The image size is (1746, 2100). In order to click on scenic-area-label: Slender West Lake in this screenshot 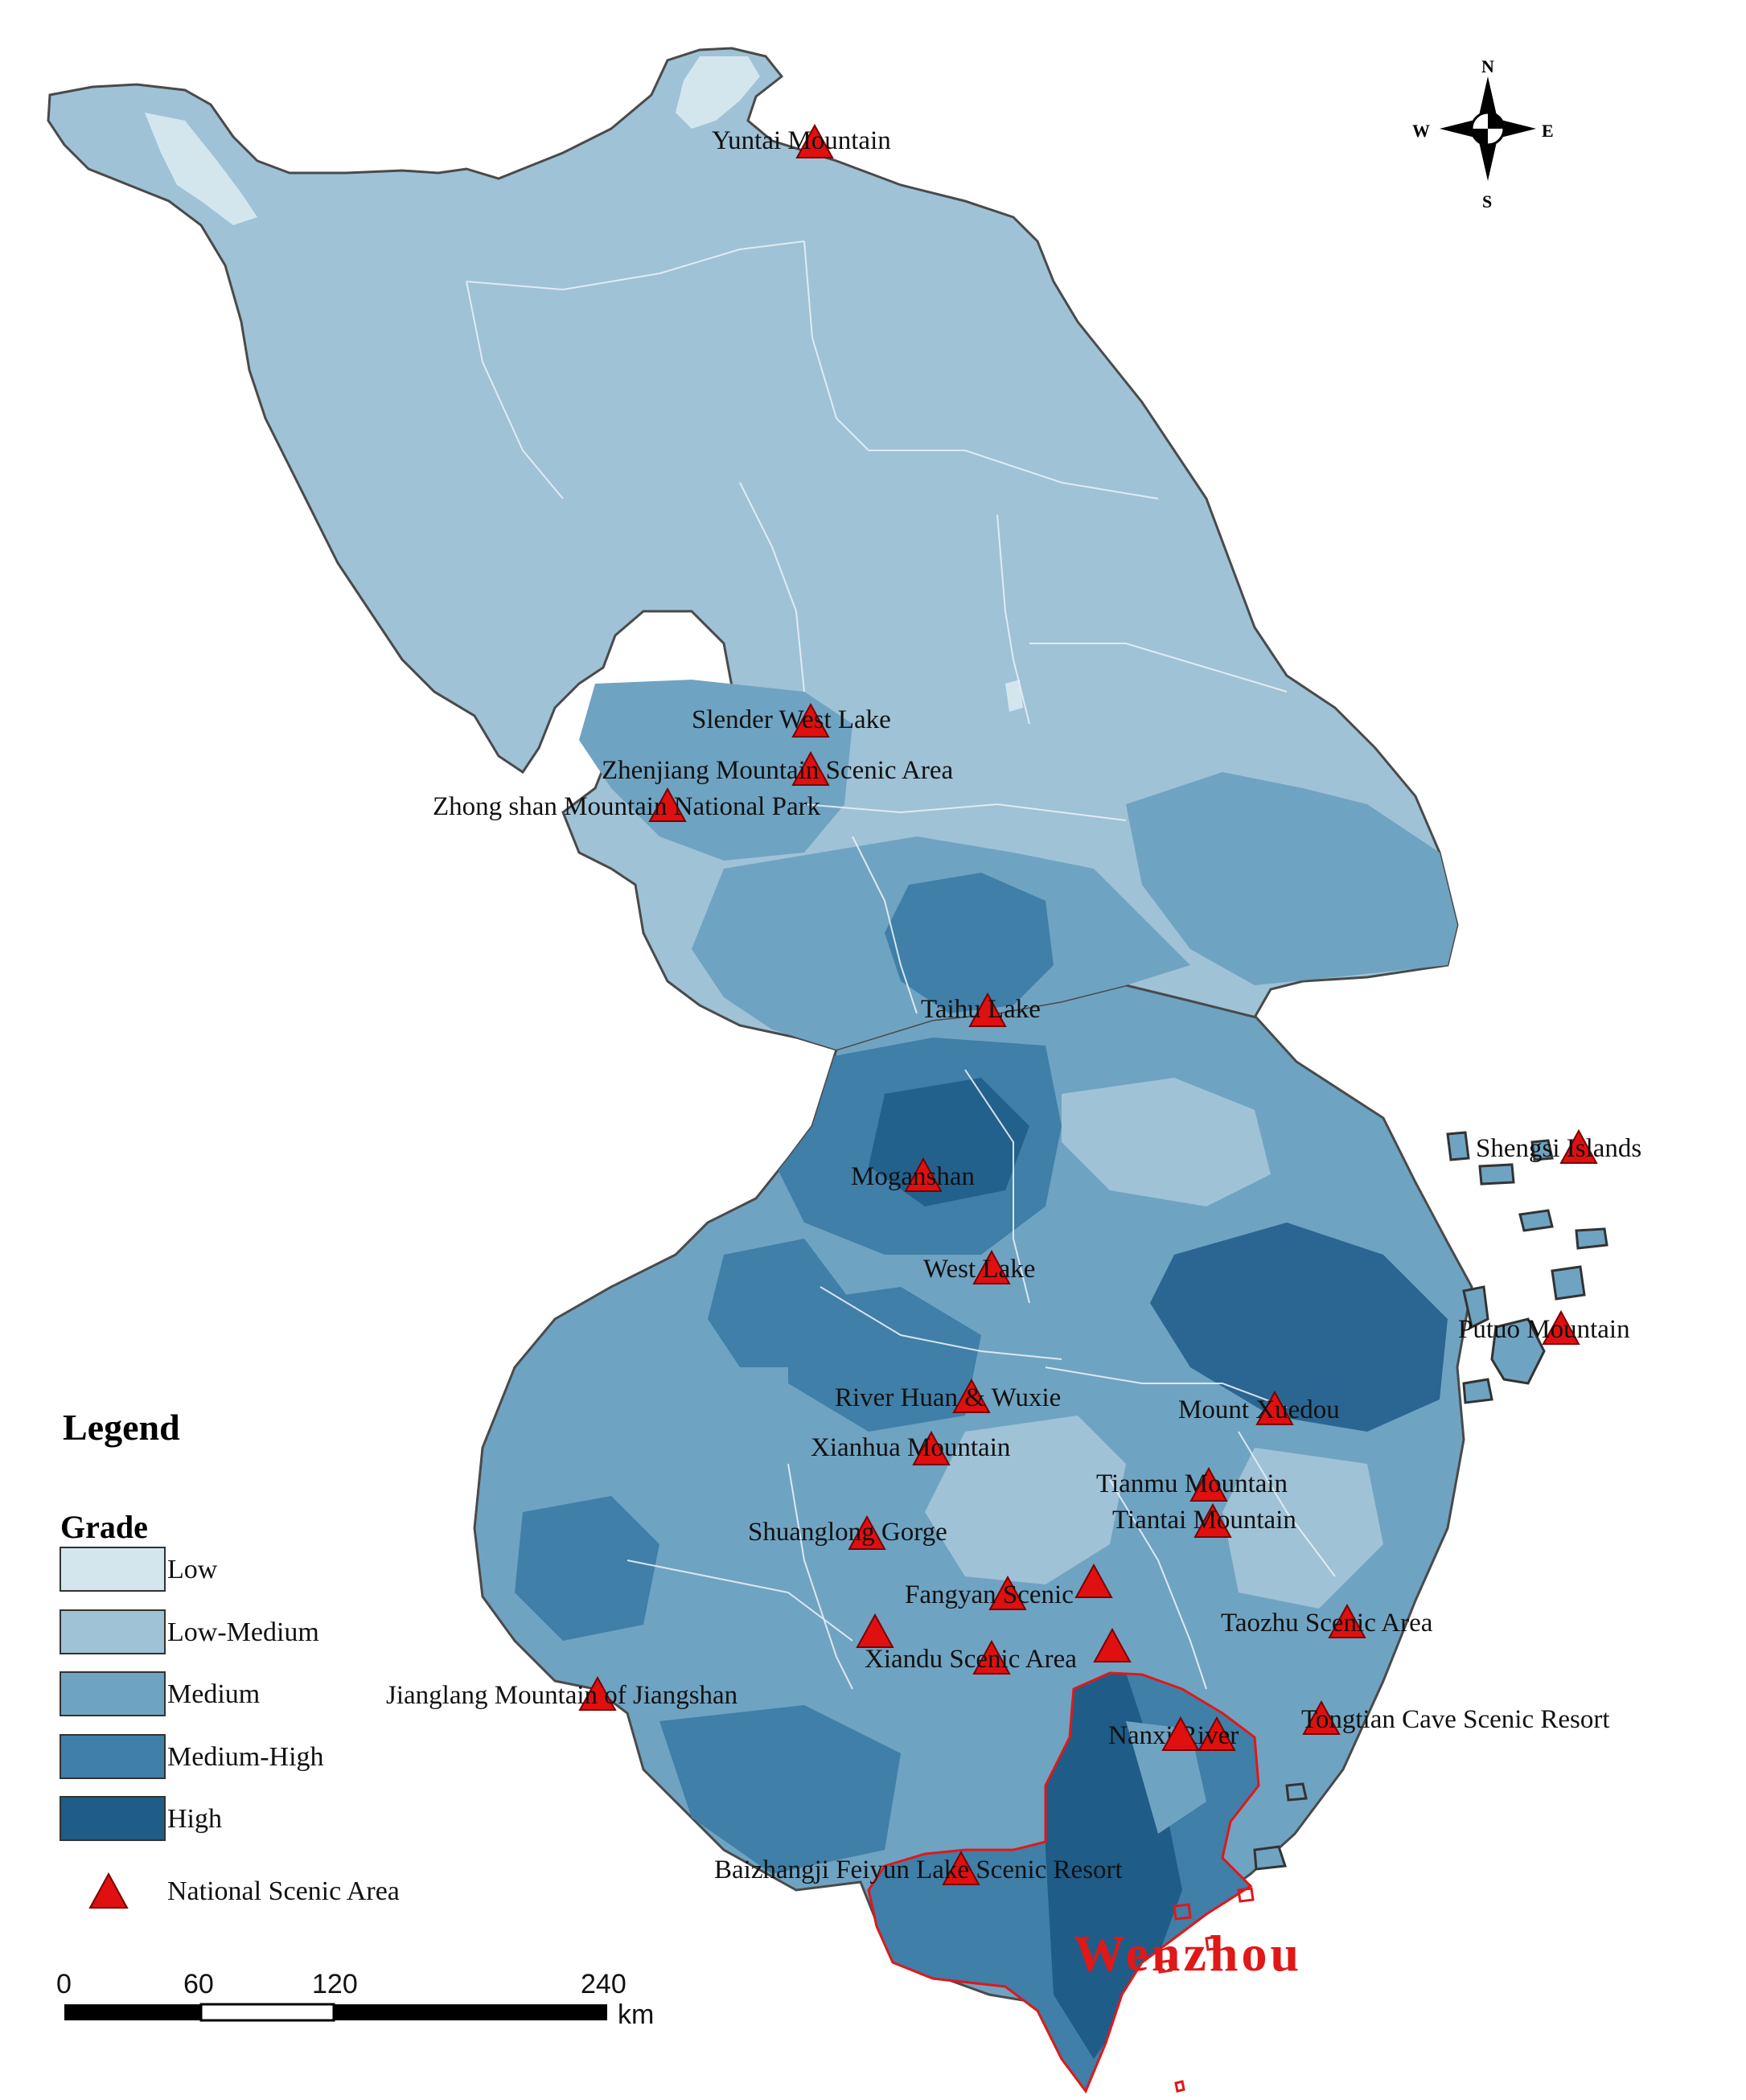, I will do `click(791, 719)`.